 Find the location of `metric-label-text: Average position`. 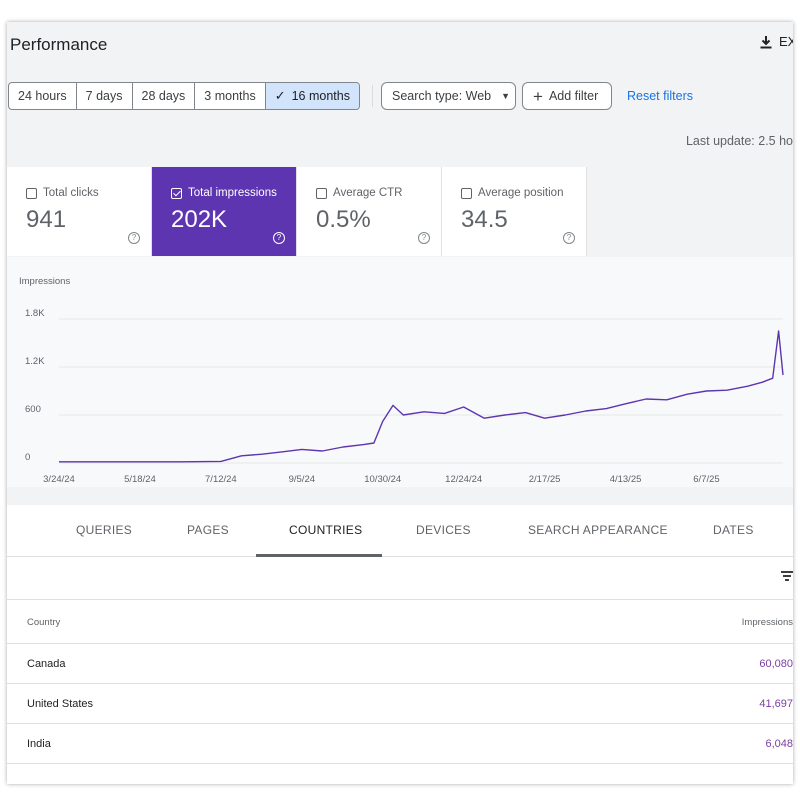

metric-label-text: Average position is located at coordinates (521, 193).